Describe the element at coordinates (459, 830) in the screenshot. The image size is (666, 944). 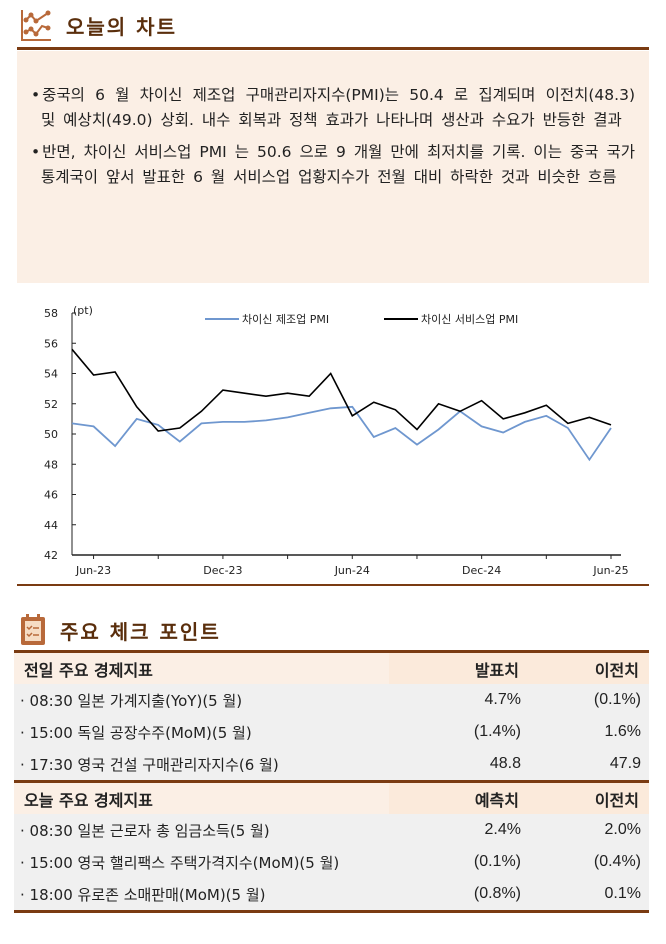
I see `forecast-value: 2.4%` at that location.